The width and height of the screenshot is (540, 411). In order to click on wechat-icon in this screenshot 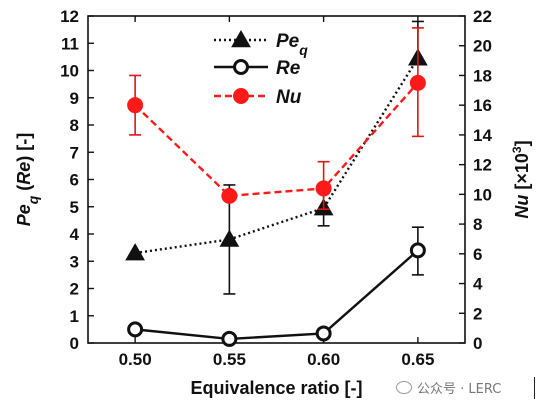, I will do `click(404, 387)`.